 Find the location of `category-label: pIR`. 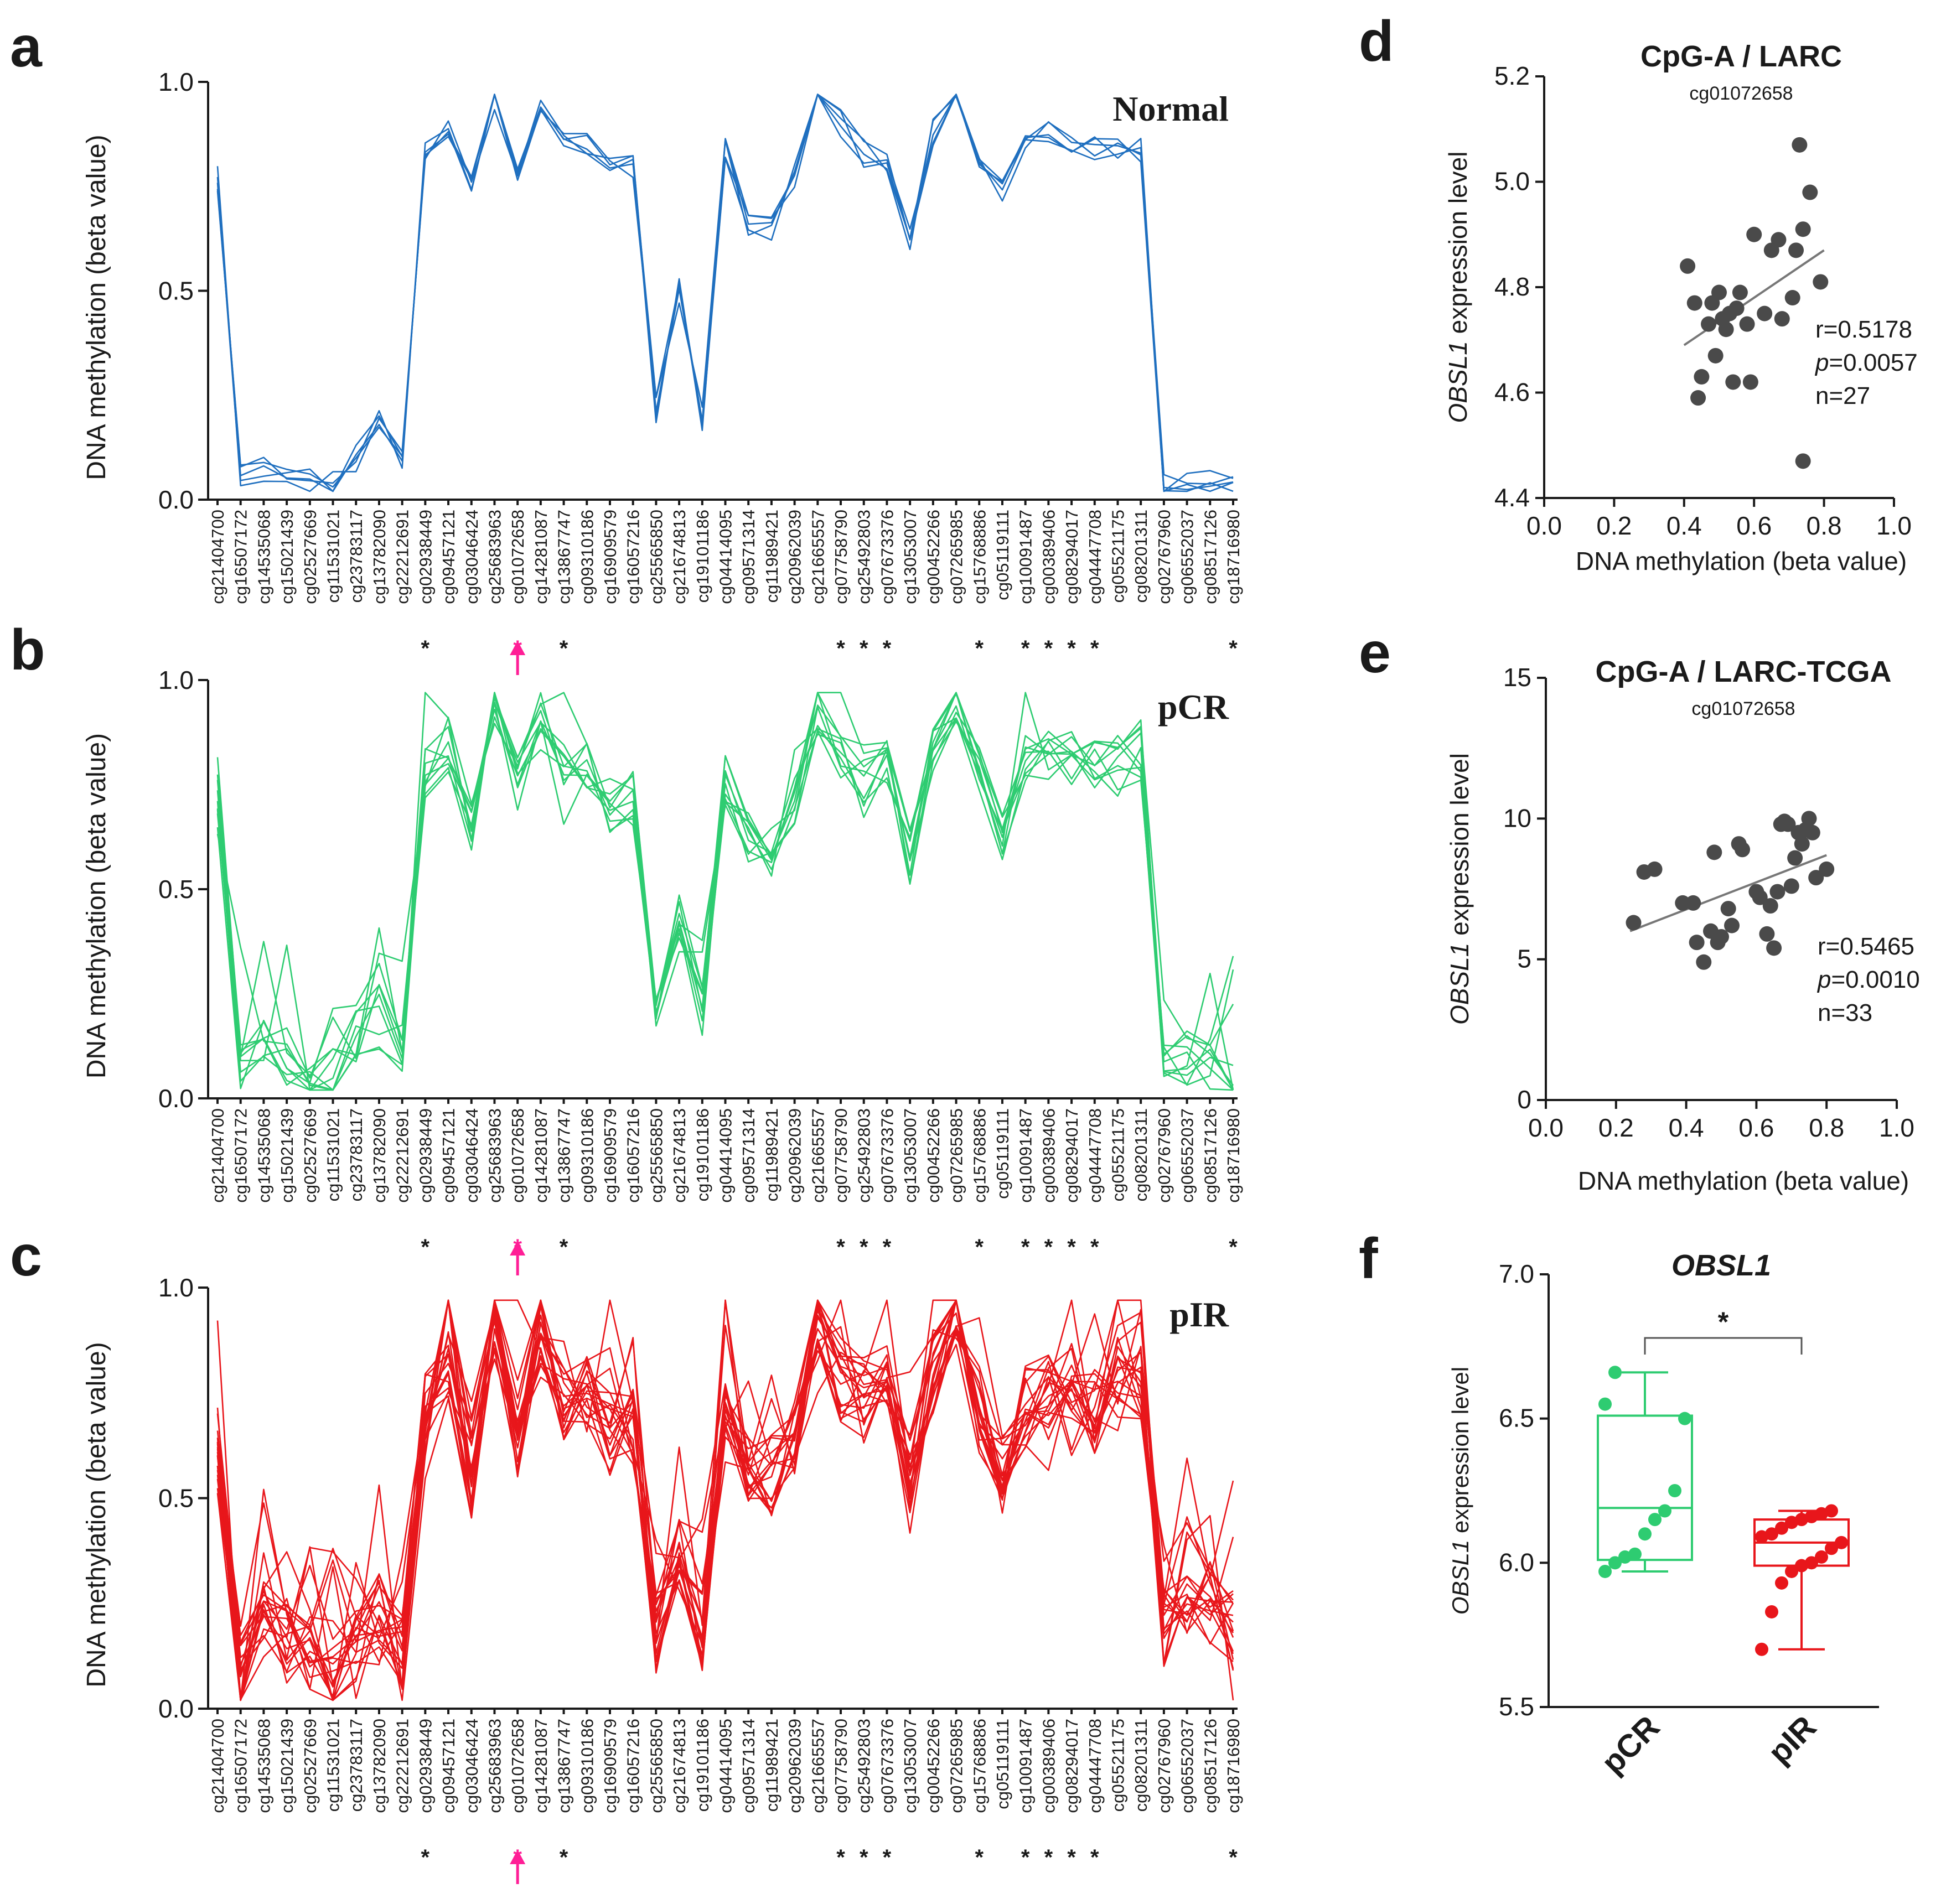

category-label: pIR is located at coordinates (1792, 1740).